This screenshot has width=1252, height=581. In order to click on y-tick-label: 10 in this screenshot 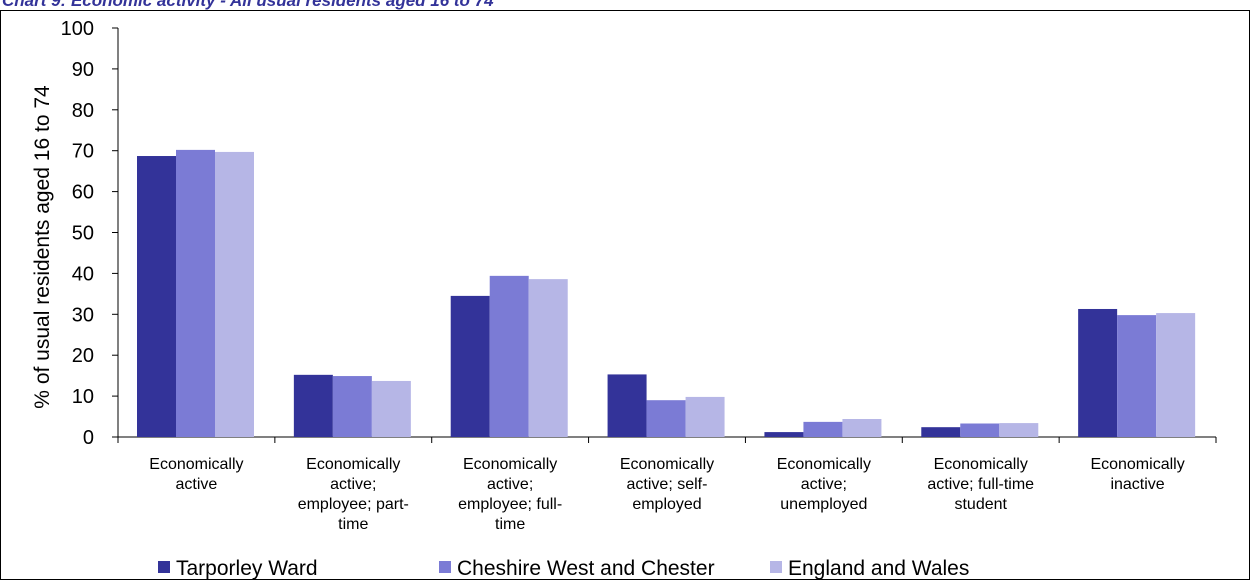, I will do `click(83, 397)`.